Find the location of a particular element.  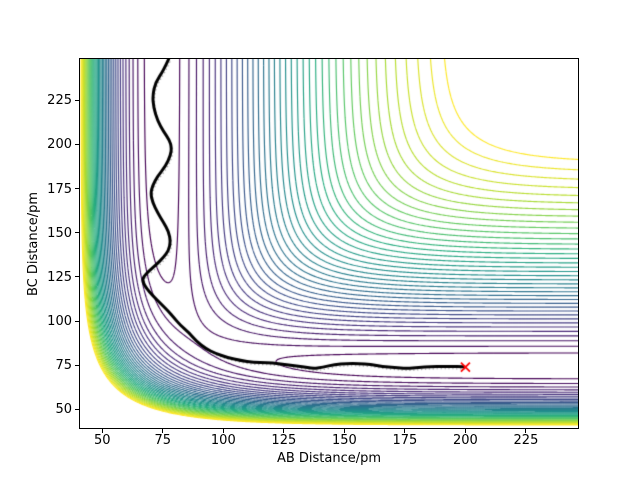

x-tick-label: 175 is located at coordinates (405, 440).